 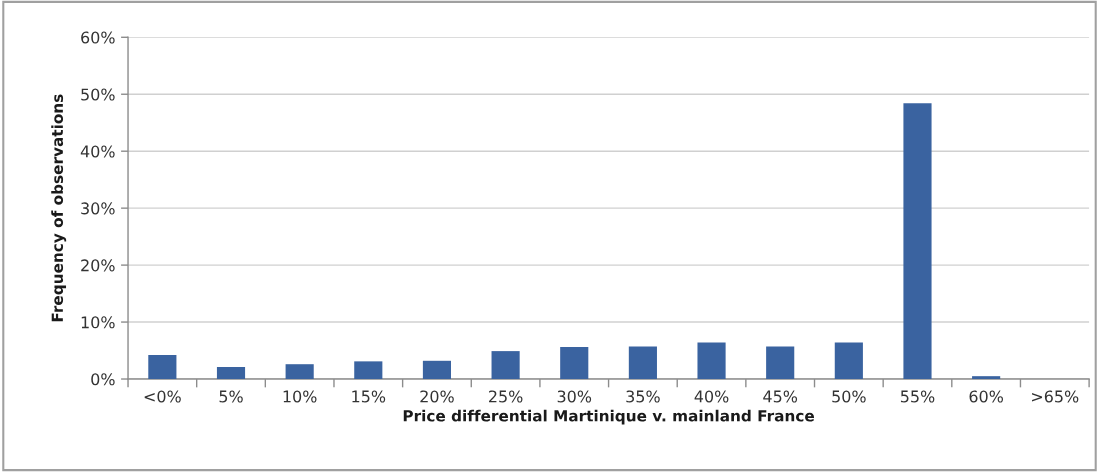 I want to click on y-tick-label: 0%, so click(x=103, y=379).